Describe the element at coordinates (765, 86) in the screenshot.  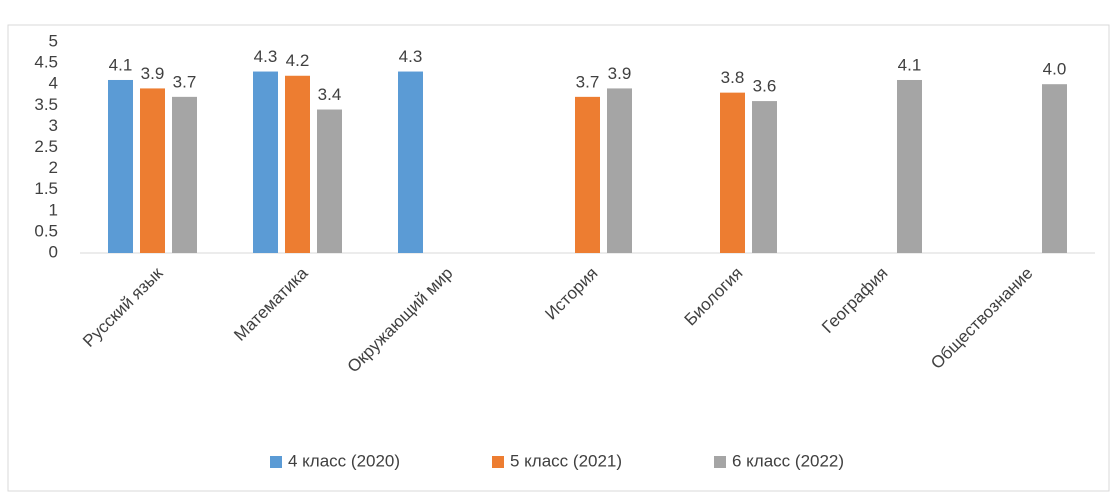
I see `data-label: 3.6` at that location.